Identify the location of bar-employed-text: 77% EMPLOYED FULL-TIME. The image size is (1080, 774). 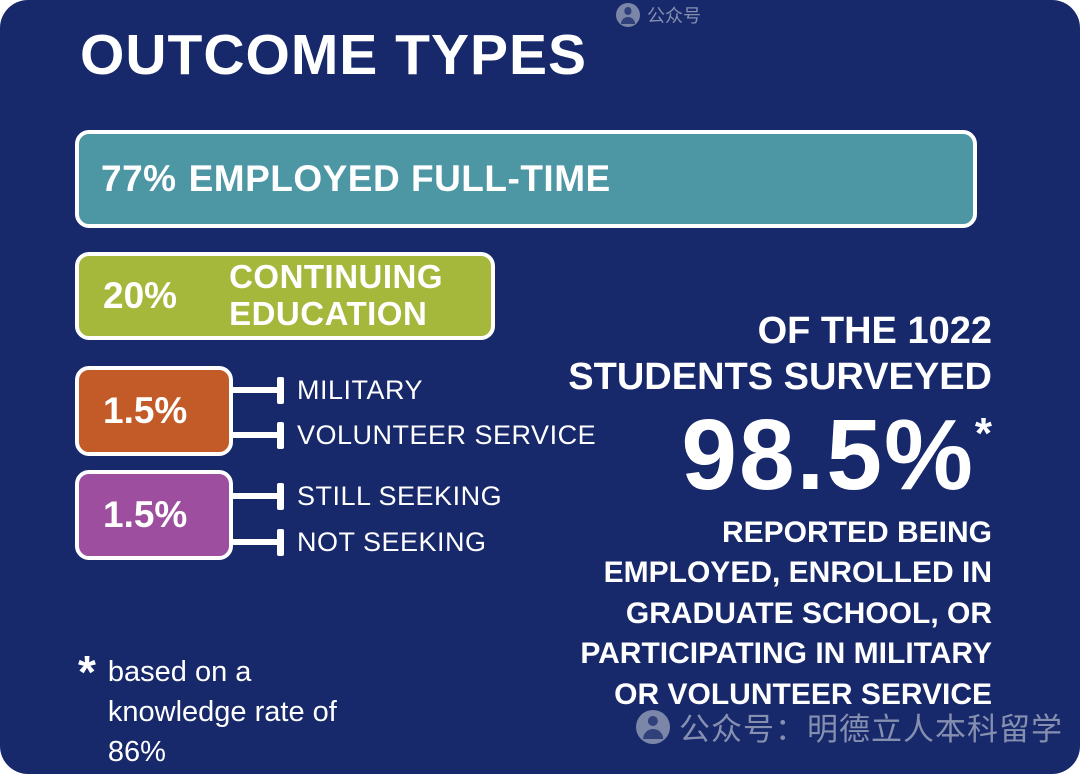
(356, 179).